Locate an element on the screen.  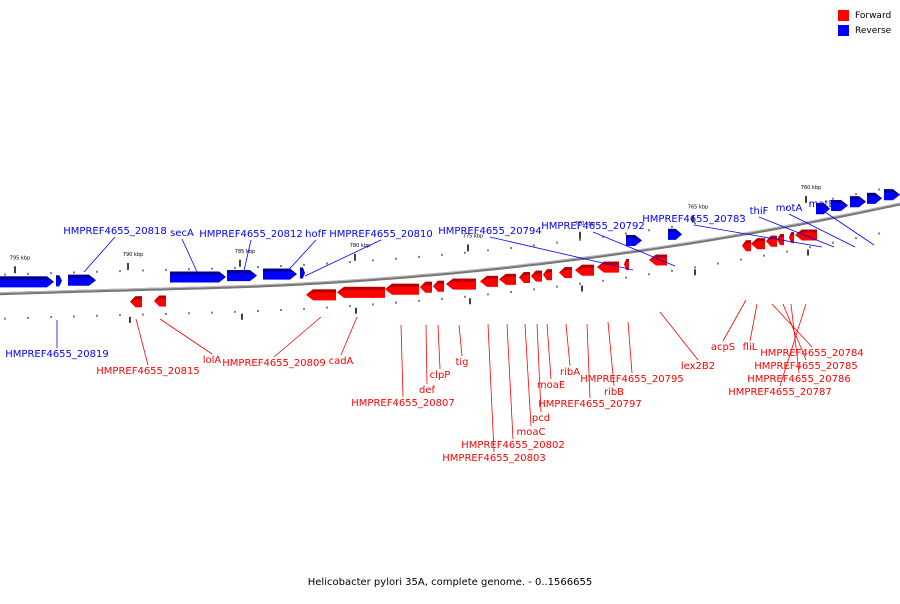
legend-reverse-swatch is located at coordinates (843, 30).